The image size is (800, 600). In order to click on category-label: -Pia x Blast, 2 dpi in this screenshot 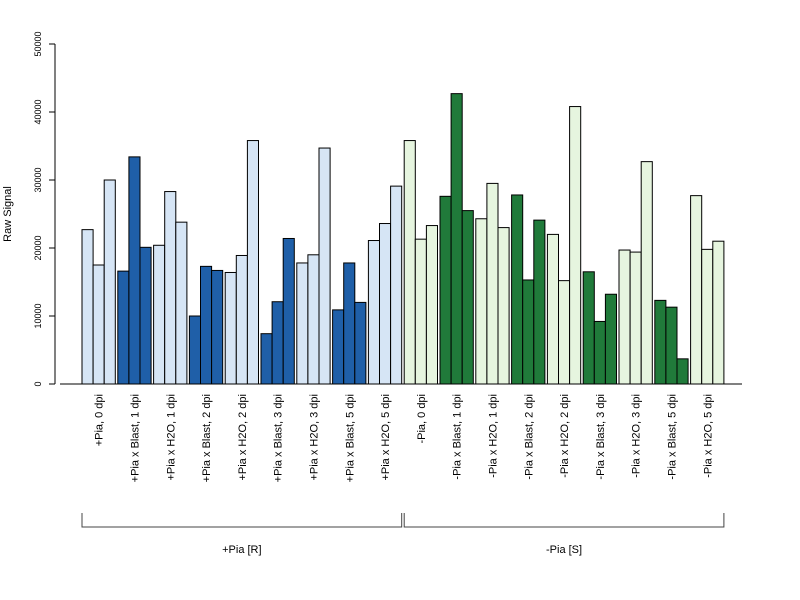, I will do `click(529, 437)`.